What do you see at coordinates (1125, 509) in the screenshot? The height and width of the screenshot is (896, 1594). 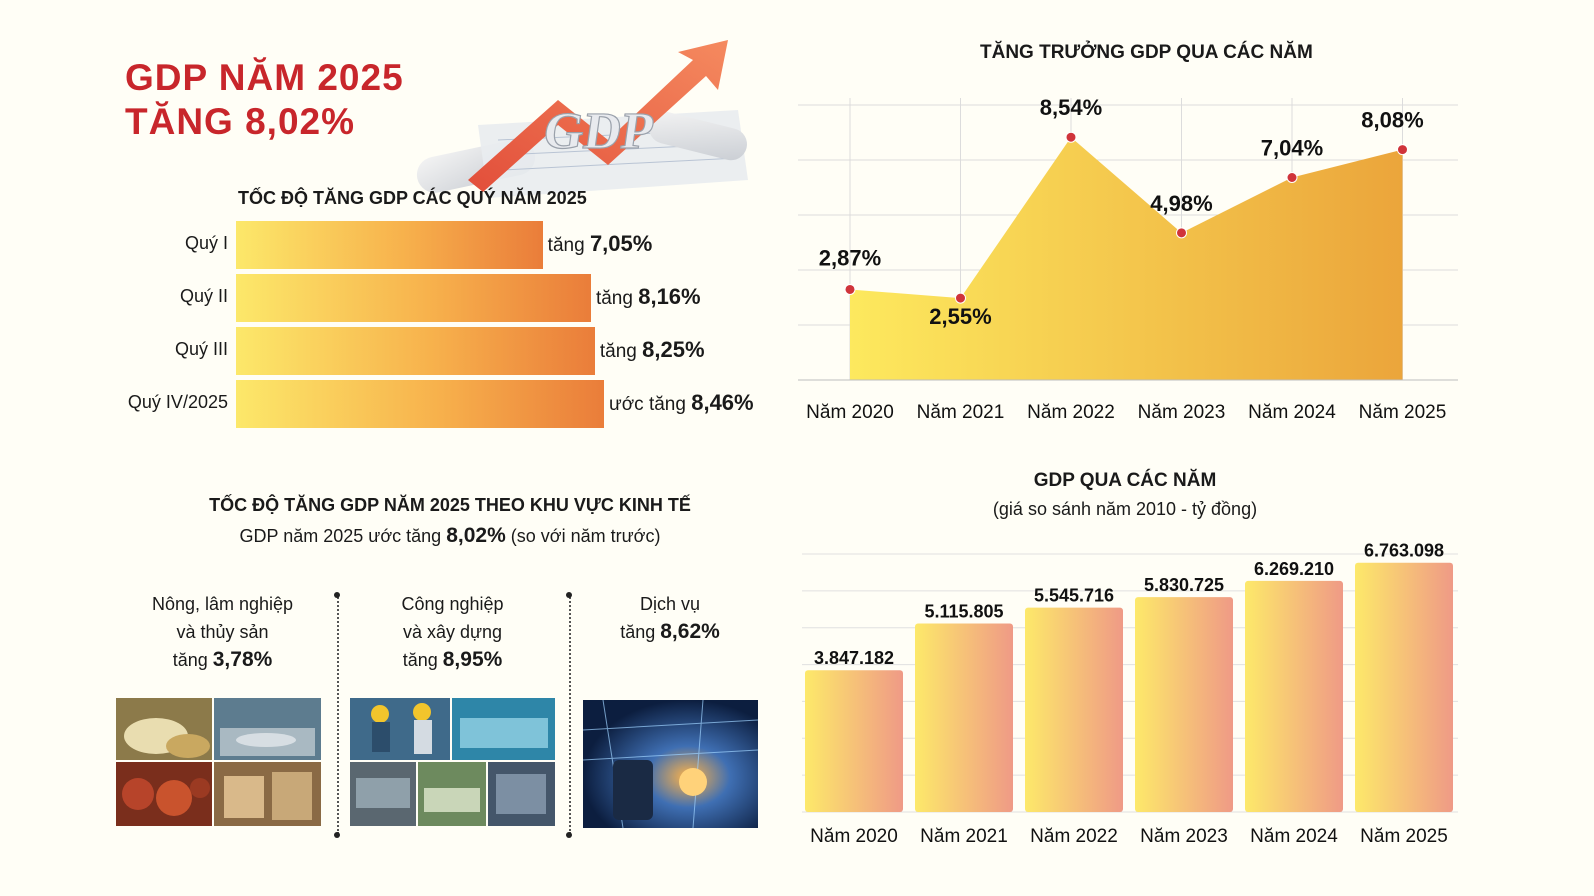 I see `gdp-bar-subtitle: (giá so sánh năm 2010 - tỷ đồng)` at bounding box center [1125, 509].